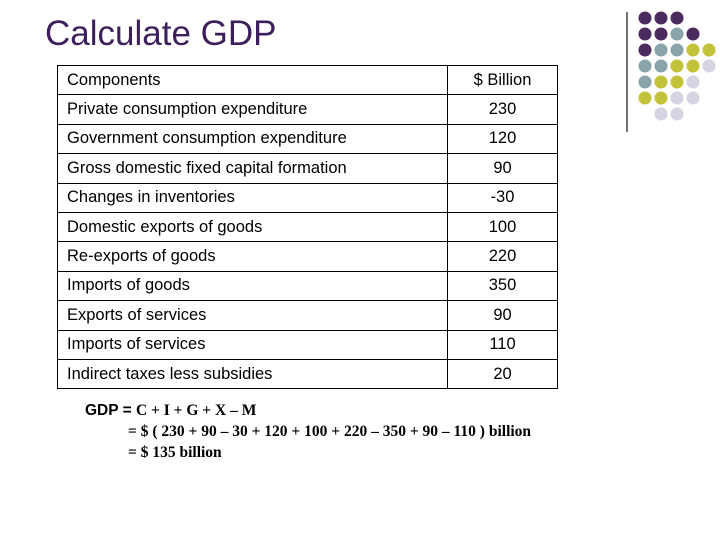 The image size is (720, 540). What do you see at coordinates (252, 374) in the screenshot?
I see `component-cell: Indirect taxes less subsidies` at bounding box center [252, 374].